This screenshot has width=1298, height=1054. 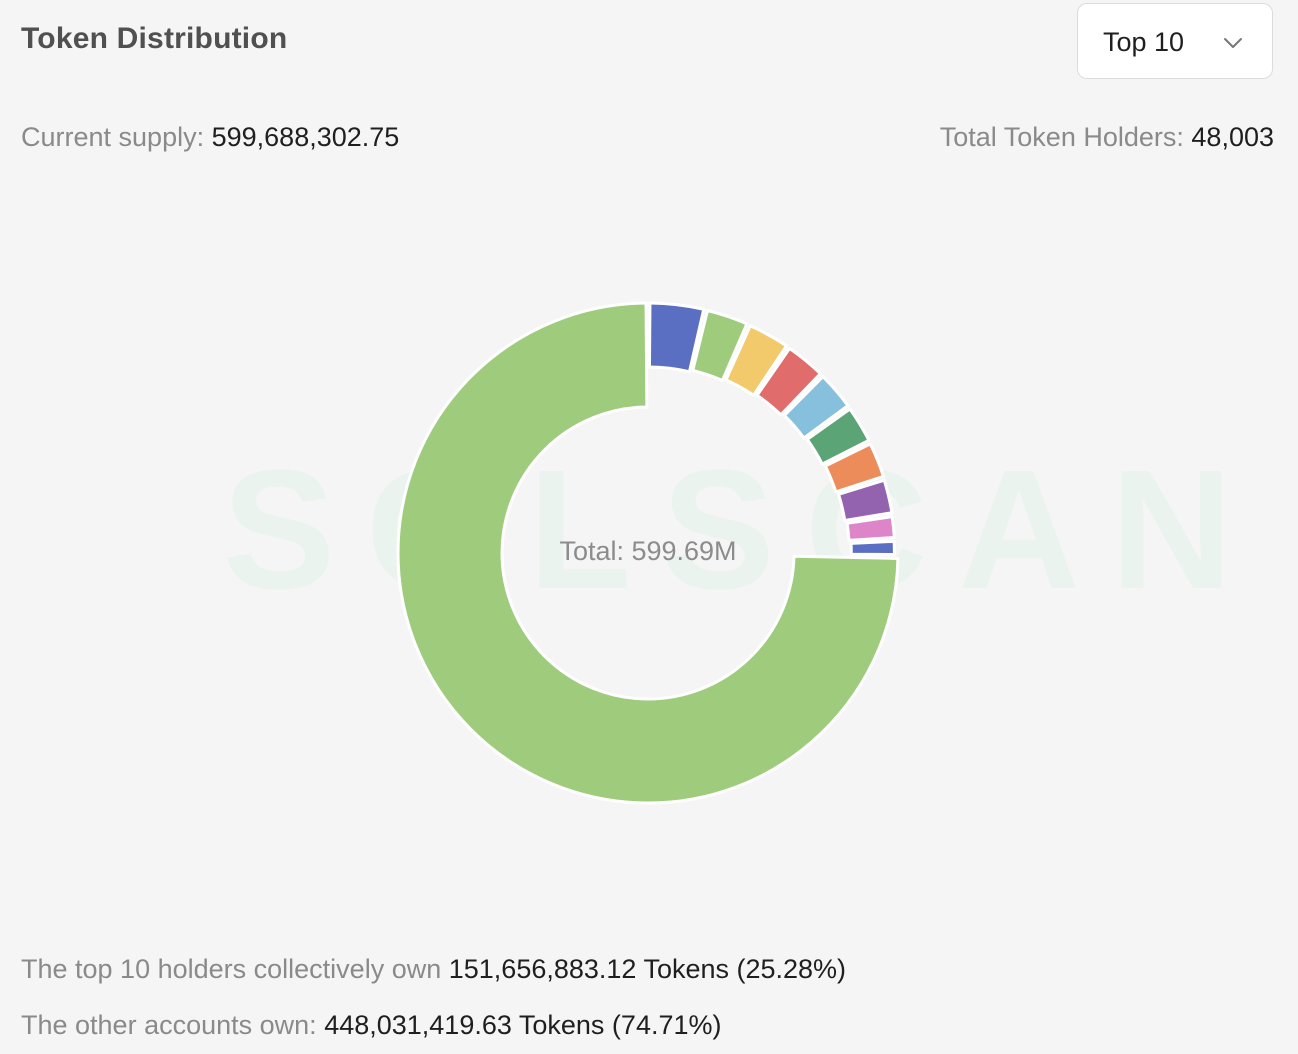 I want to click on total-holders-label: Total Token Holders:, so click(x=1061, y=137).